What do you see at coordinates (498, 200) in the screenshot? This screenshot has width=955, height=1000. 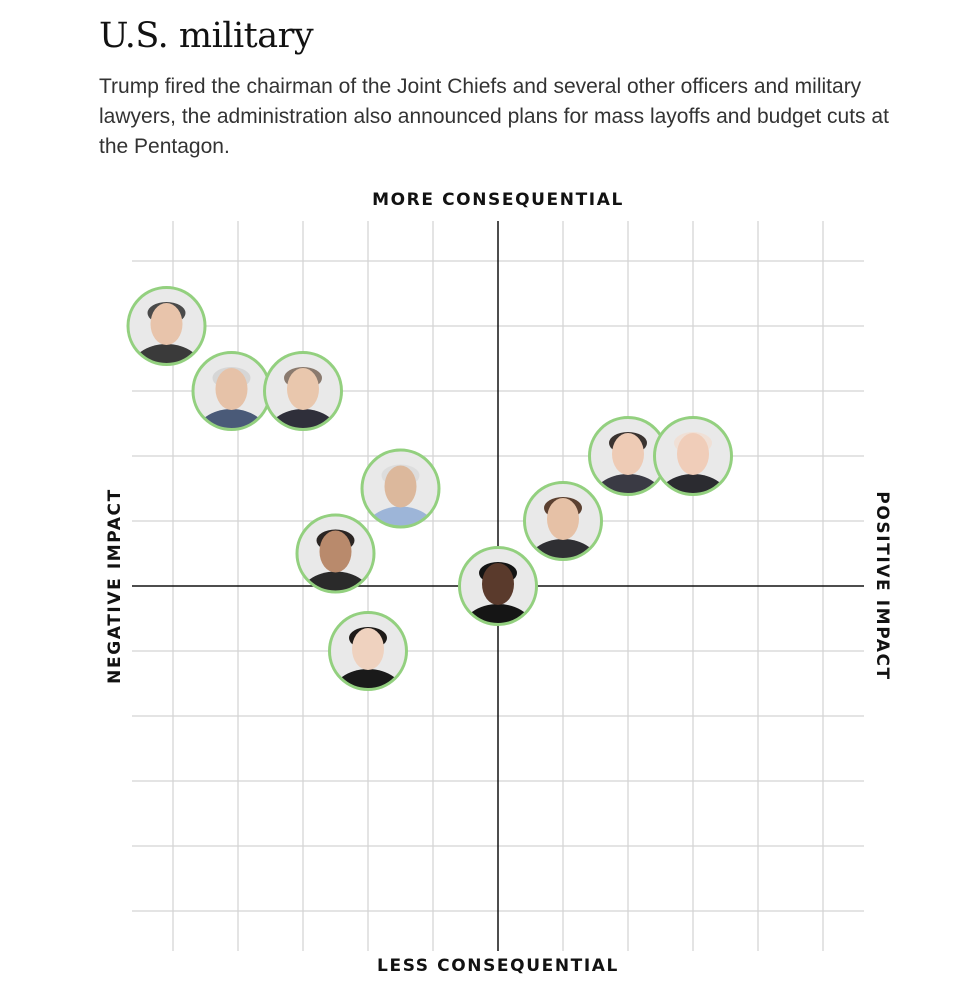 I see `axis-label-top: MORE CONSEQUENTIAL` at bounding box center [498, 200].